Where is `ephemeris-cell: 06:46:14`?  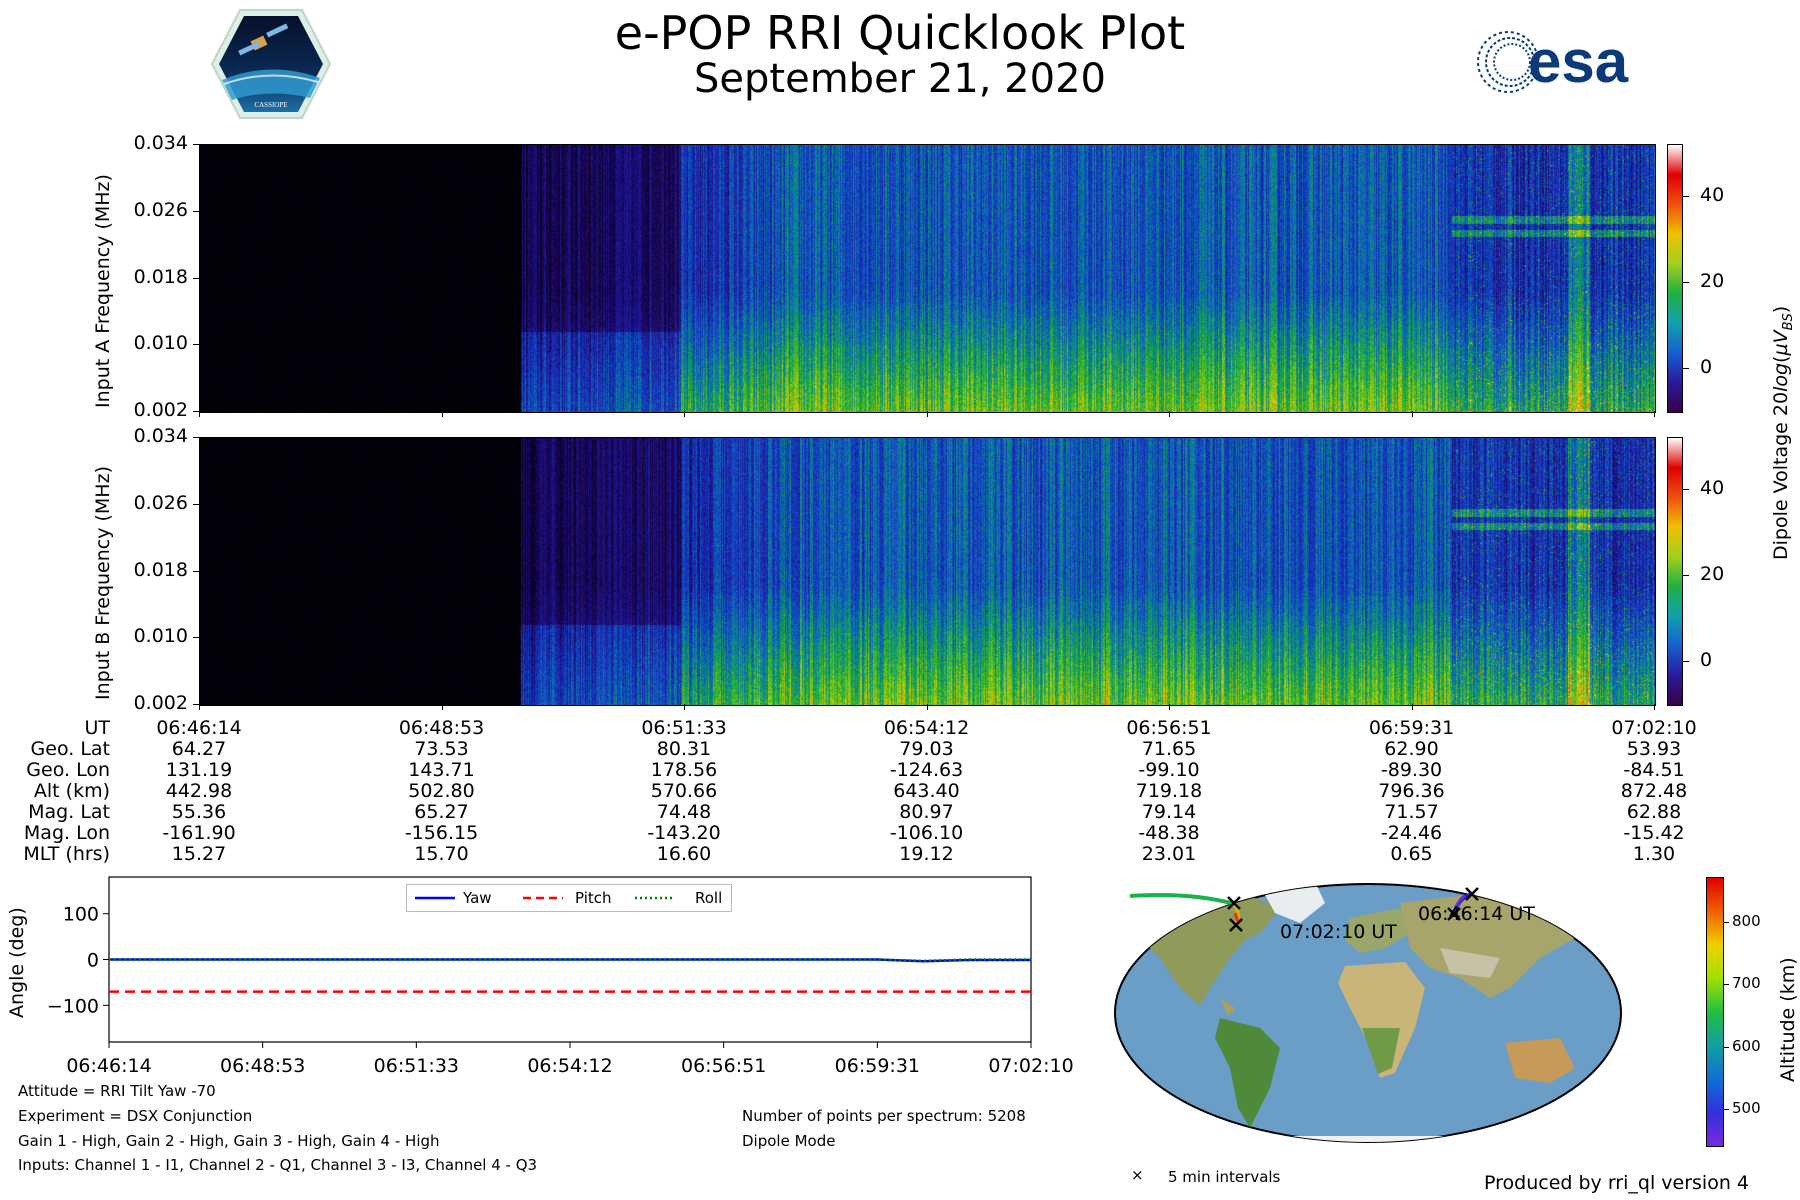 ephemeris-cell: 06:46:14 is located at coordinates (199, 728).